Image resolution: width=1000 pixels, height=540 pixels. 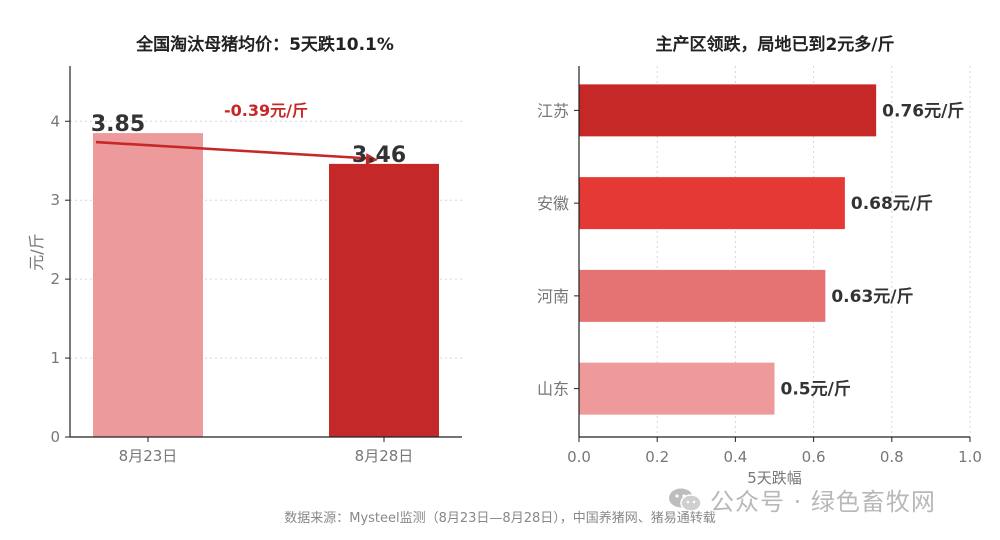 What do you see at coordinates (892, 204) in the screenshot?
I see `right-value-label: 0.68元/斤` at bounding box center [892, 204].